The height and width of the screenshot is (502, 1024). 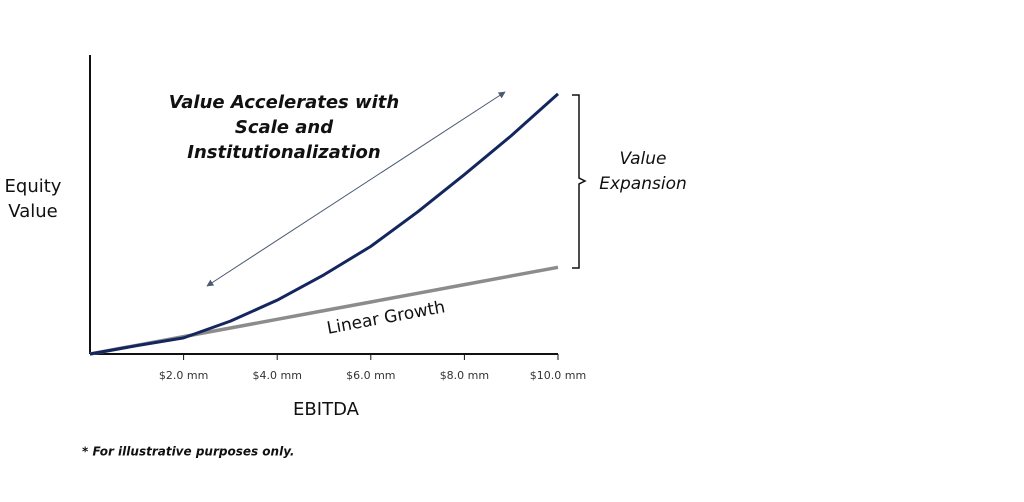 I want to click on annotation: Institutionalization, so click(x=283, y=152).